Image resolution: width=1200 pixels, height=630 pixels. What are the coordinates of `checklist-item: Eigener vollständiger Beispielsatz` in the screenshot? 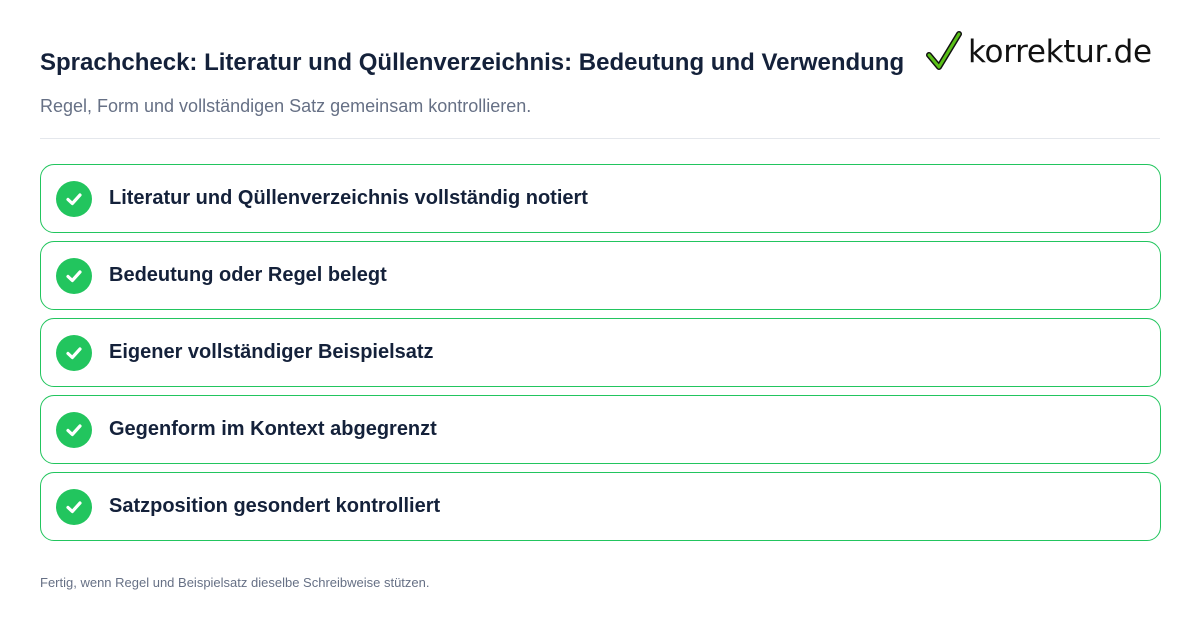 It's located at (600, 352).